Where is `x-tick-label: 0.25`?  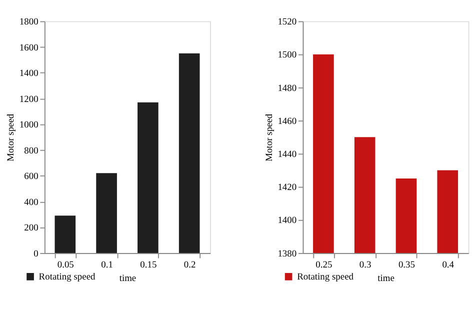 x-tick-label: 0.25 is located at coordinates (324, 265).